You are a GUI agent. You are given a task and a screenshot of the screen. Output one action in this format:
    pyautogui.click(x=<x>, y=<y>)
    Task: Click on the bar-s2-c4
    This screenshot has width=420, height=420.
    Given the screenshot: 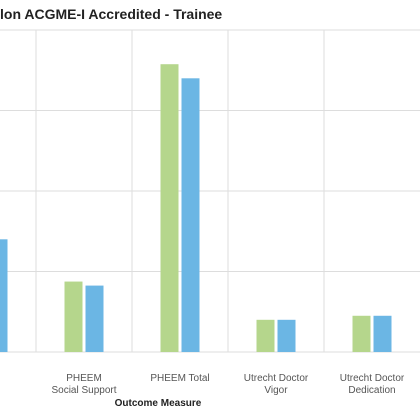 What is the action you would take?
    pyautogui.click(x=286, y=335)
    